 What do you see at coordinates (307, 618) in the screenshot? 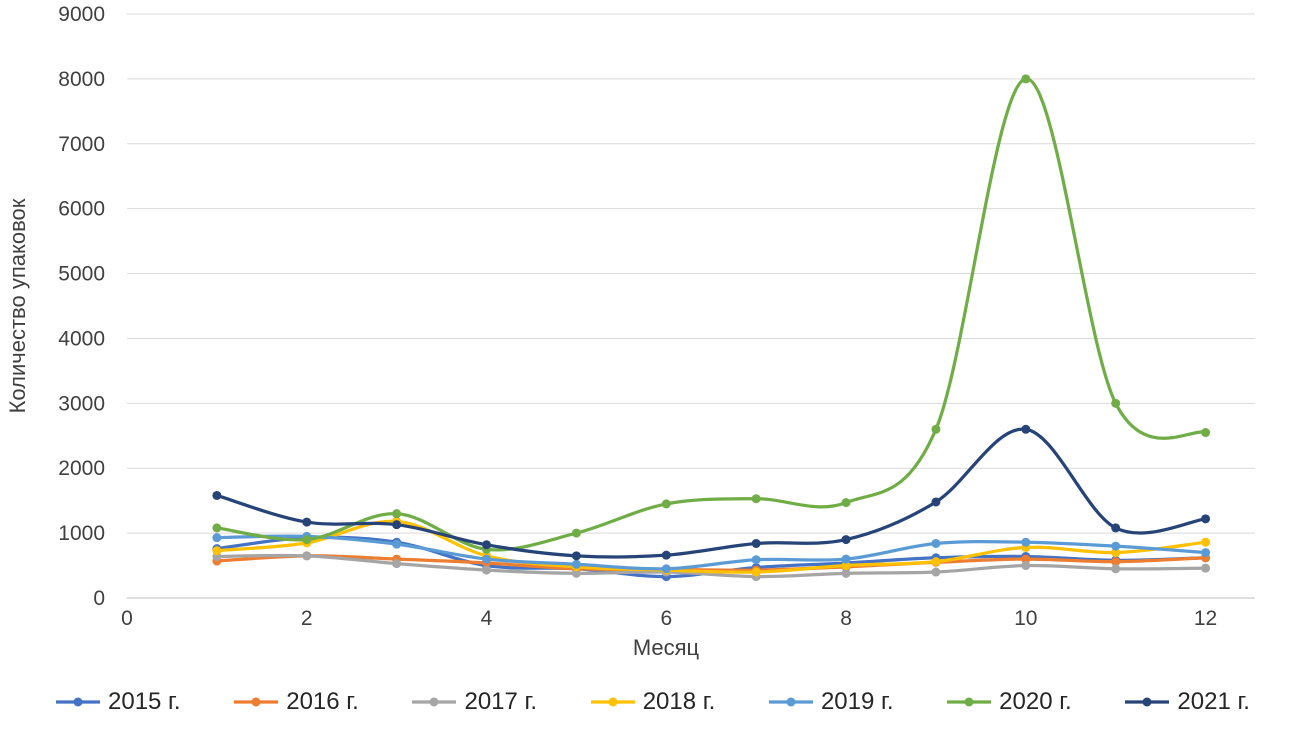
I see `x-tick-label: 2` at bounding box center [307, 618].